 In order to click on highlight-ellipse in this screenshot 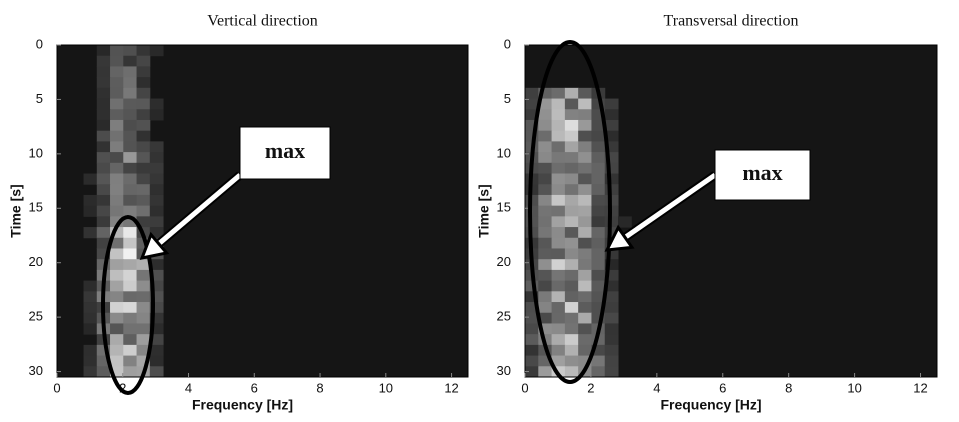, I will do `click(570, 212)`.